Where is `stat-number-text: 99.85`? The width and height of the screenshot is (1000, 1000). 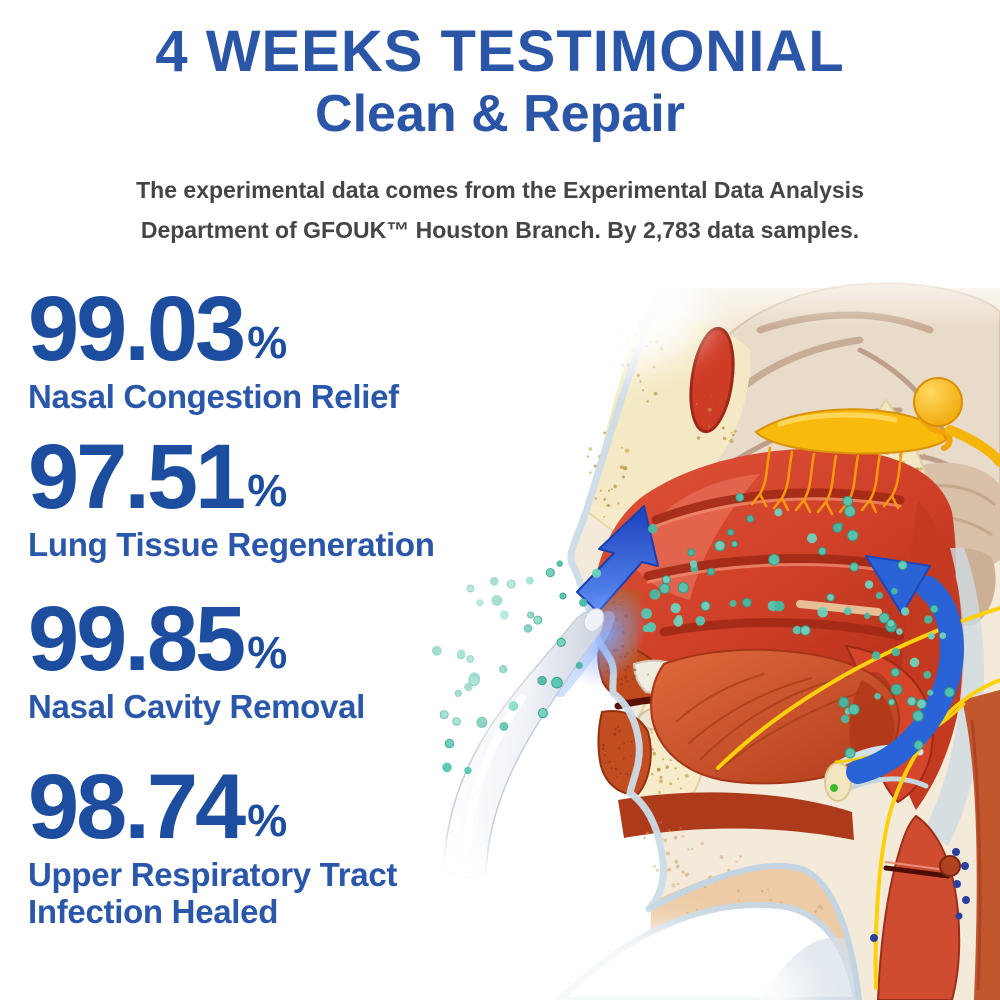 stat-number-text: 99.85 is located at coordinates (137, 639).